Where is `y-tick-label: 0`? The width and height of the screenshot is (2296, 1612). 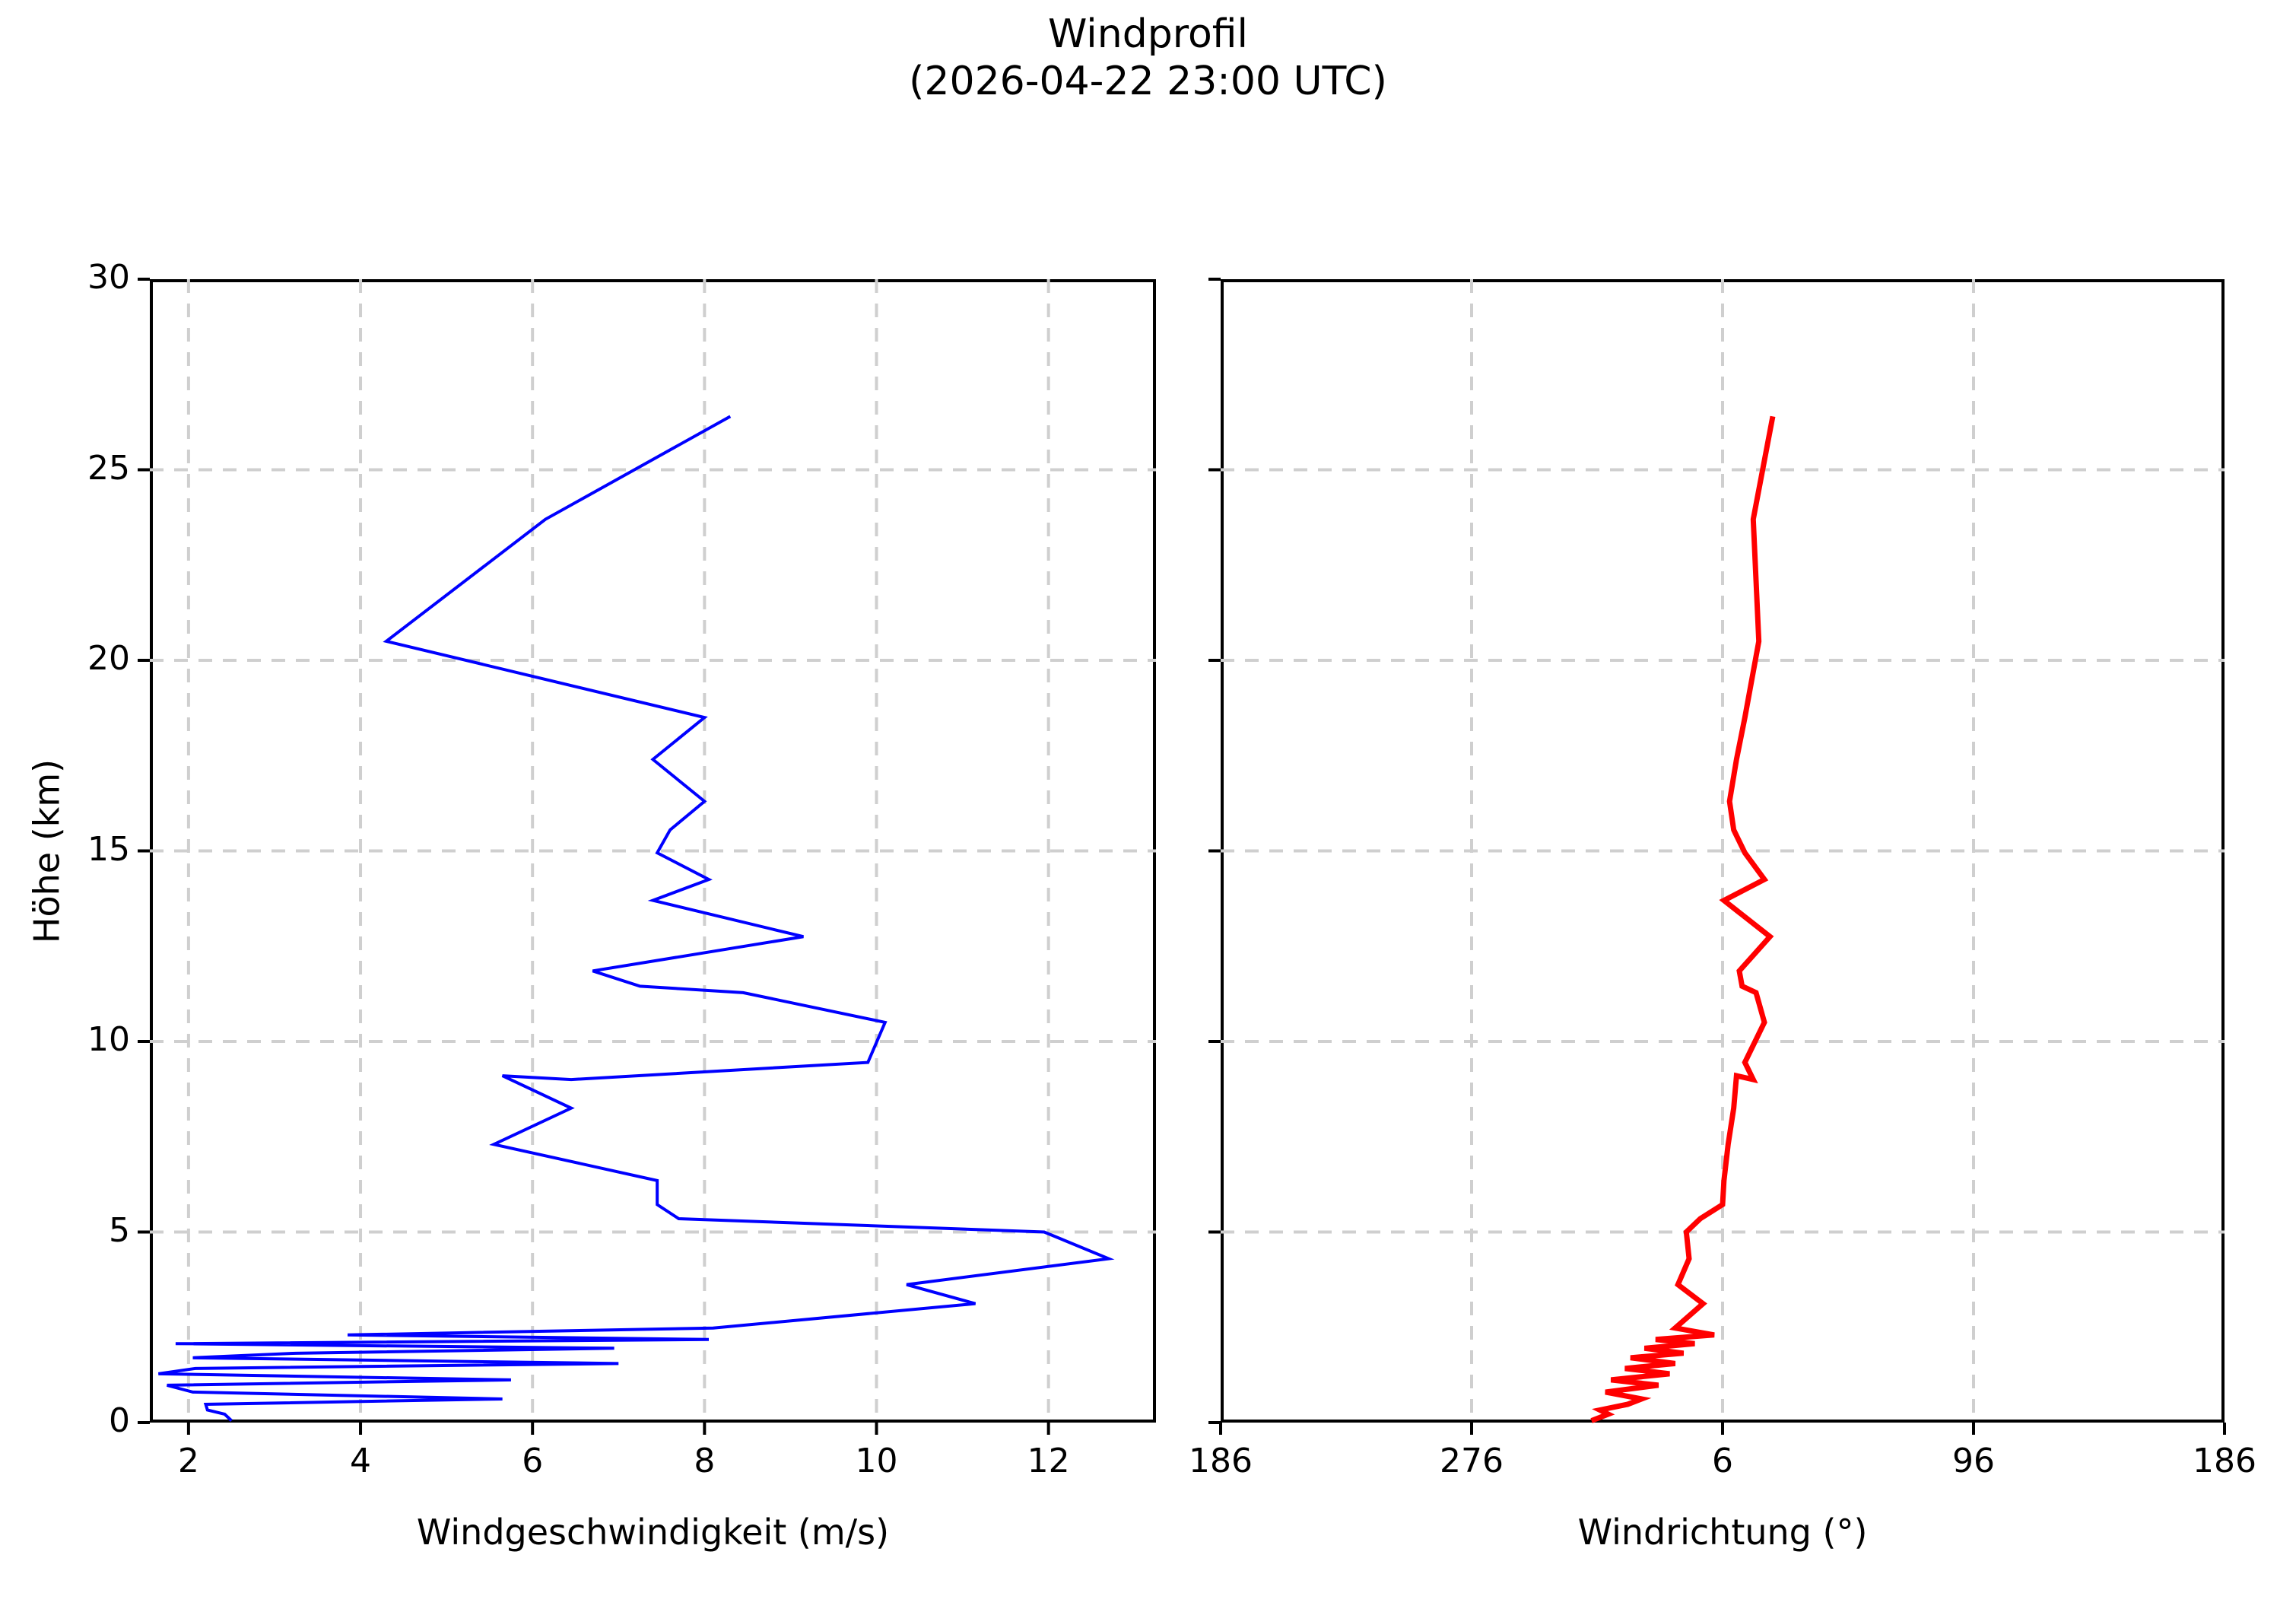
y-tick-label: 0 is located at coordinates (120, 1420).